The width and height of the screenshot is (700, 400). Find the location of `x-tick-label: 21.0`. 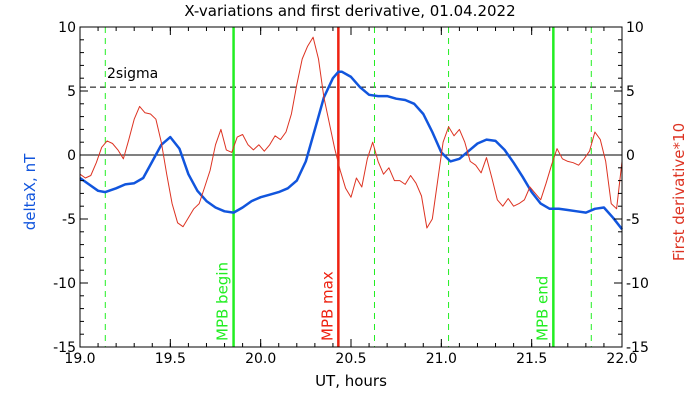

x-tick-label: 21.0 is located at coordinates (441, 359).